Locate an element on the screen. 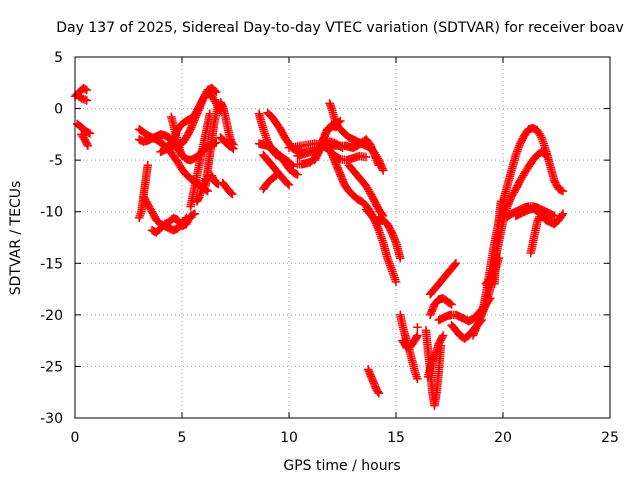  series-s43 is located at coordinates (464, 310).